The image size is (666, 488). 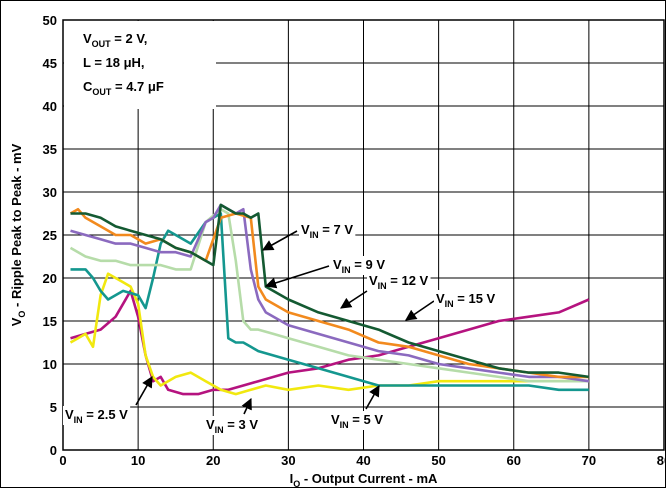 I want to click on ann-15v-arrow, so click(x=420, y=310).